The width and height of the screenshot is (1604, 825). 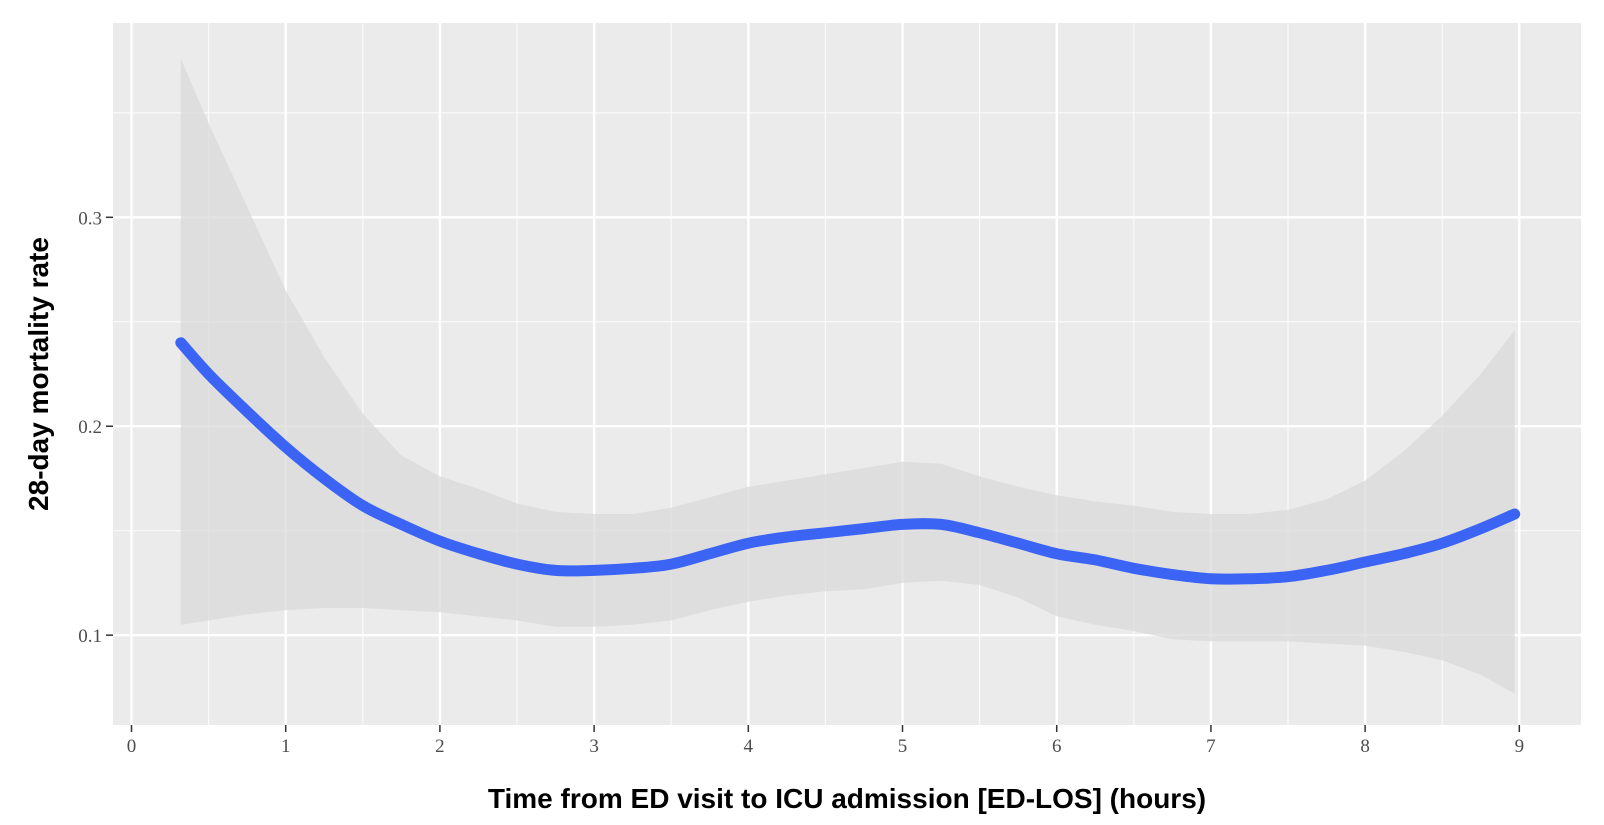 What do you see at coordinates (90, 427) in the screenshot?
I see `y-tick-label: 0.2` at bounding box center [90, 427].